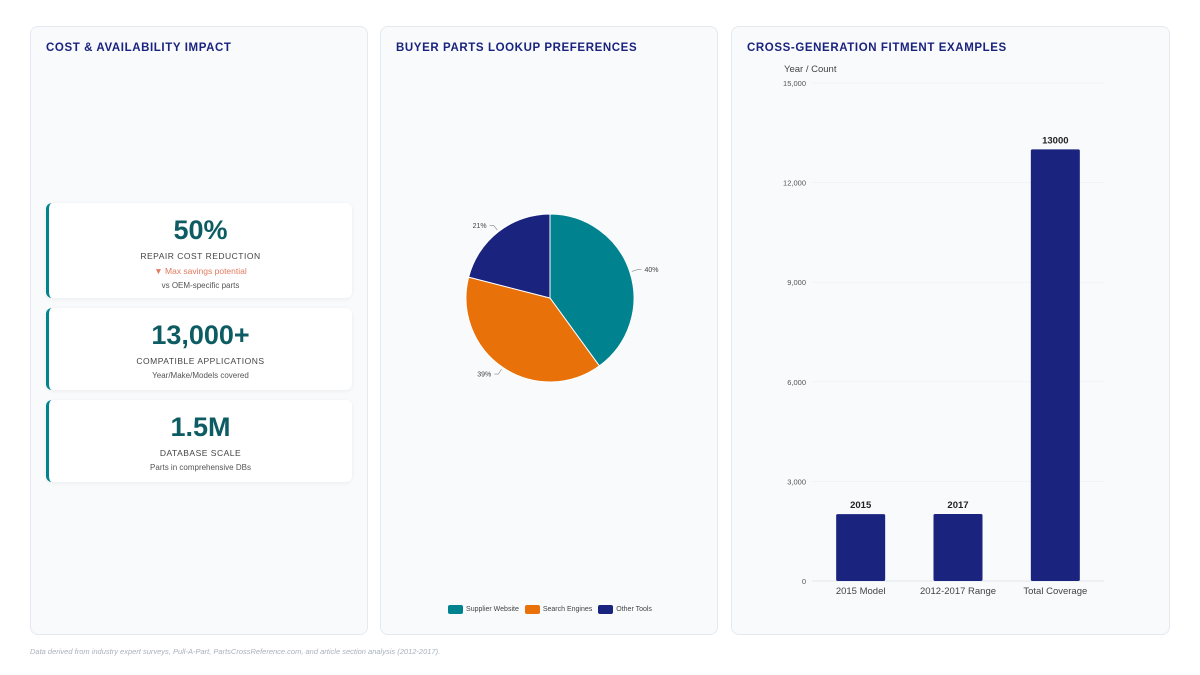 Image resolution: width=1200 pixels, height=675 pixels. What do you see at coordinates (484, 375) in the screenshot?
I see `pie-data-label: 39%` at bounding box center [484, 375].